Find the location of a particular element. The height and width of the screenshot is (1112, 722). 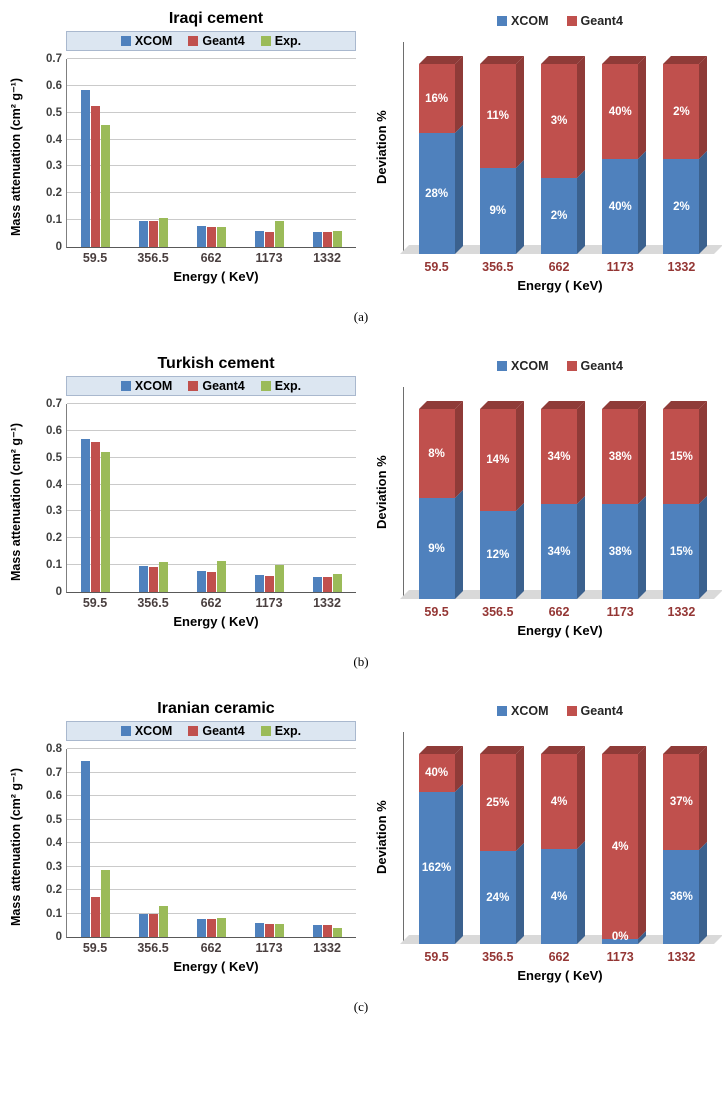

bar-slot: 4% 4% is located at coordinates (558, 845).